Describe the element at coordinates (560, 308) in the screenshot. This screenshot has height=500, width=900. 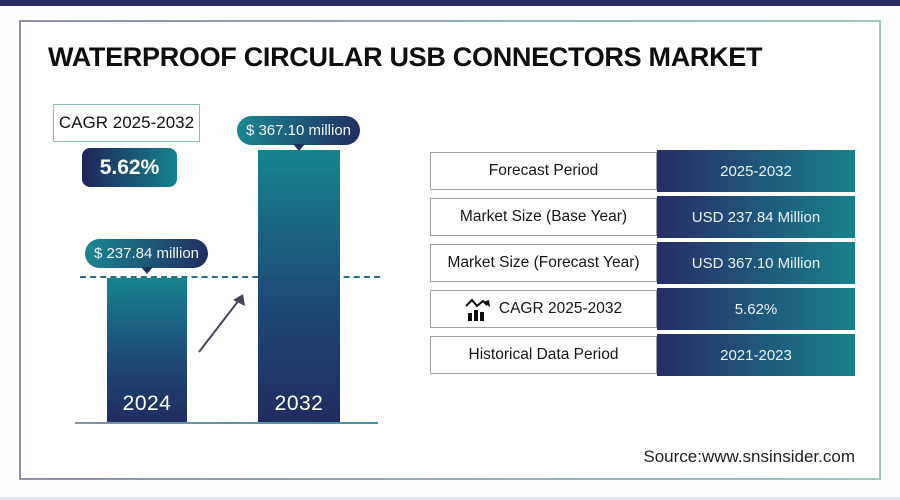
I see `table-label-cagr-text: CAGR 2025-2032` at that location.